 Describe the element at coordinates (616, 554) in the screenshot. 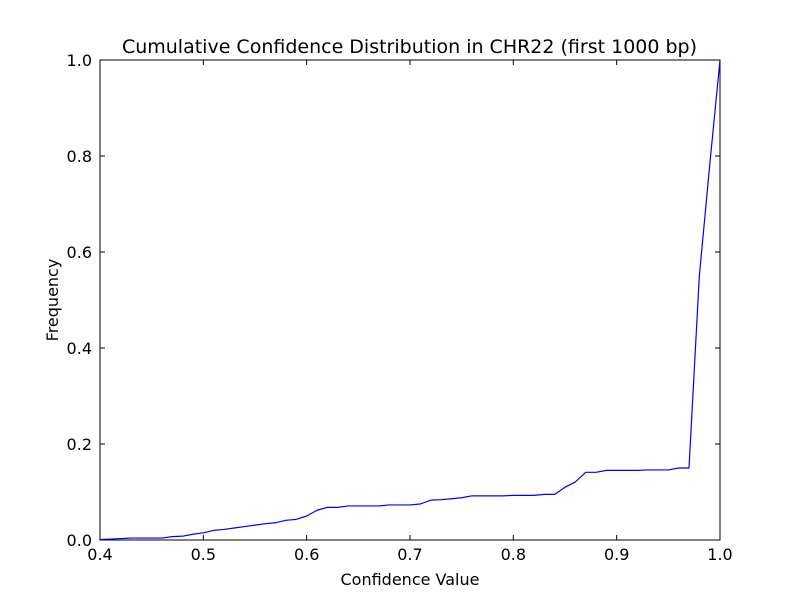

I see `x-tick-label: 0.9` at that location.